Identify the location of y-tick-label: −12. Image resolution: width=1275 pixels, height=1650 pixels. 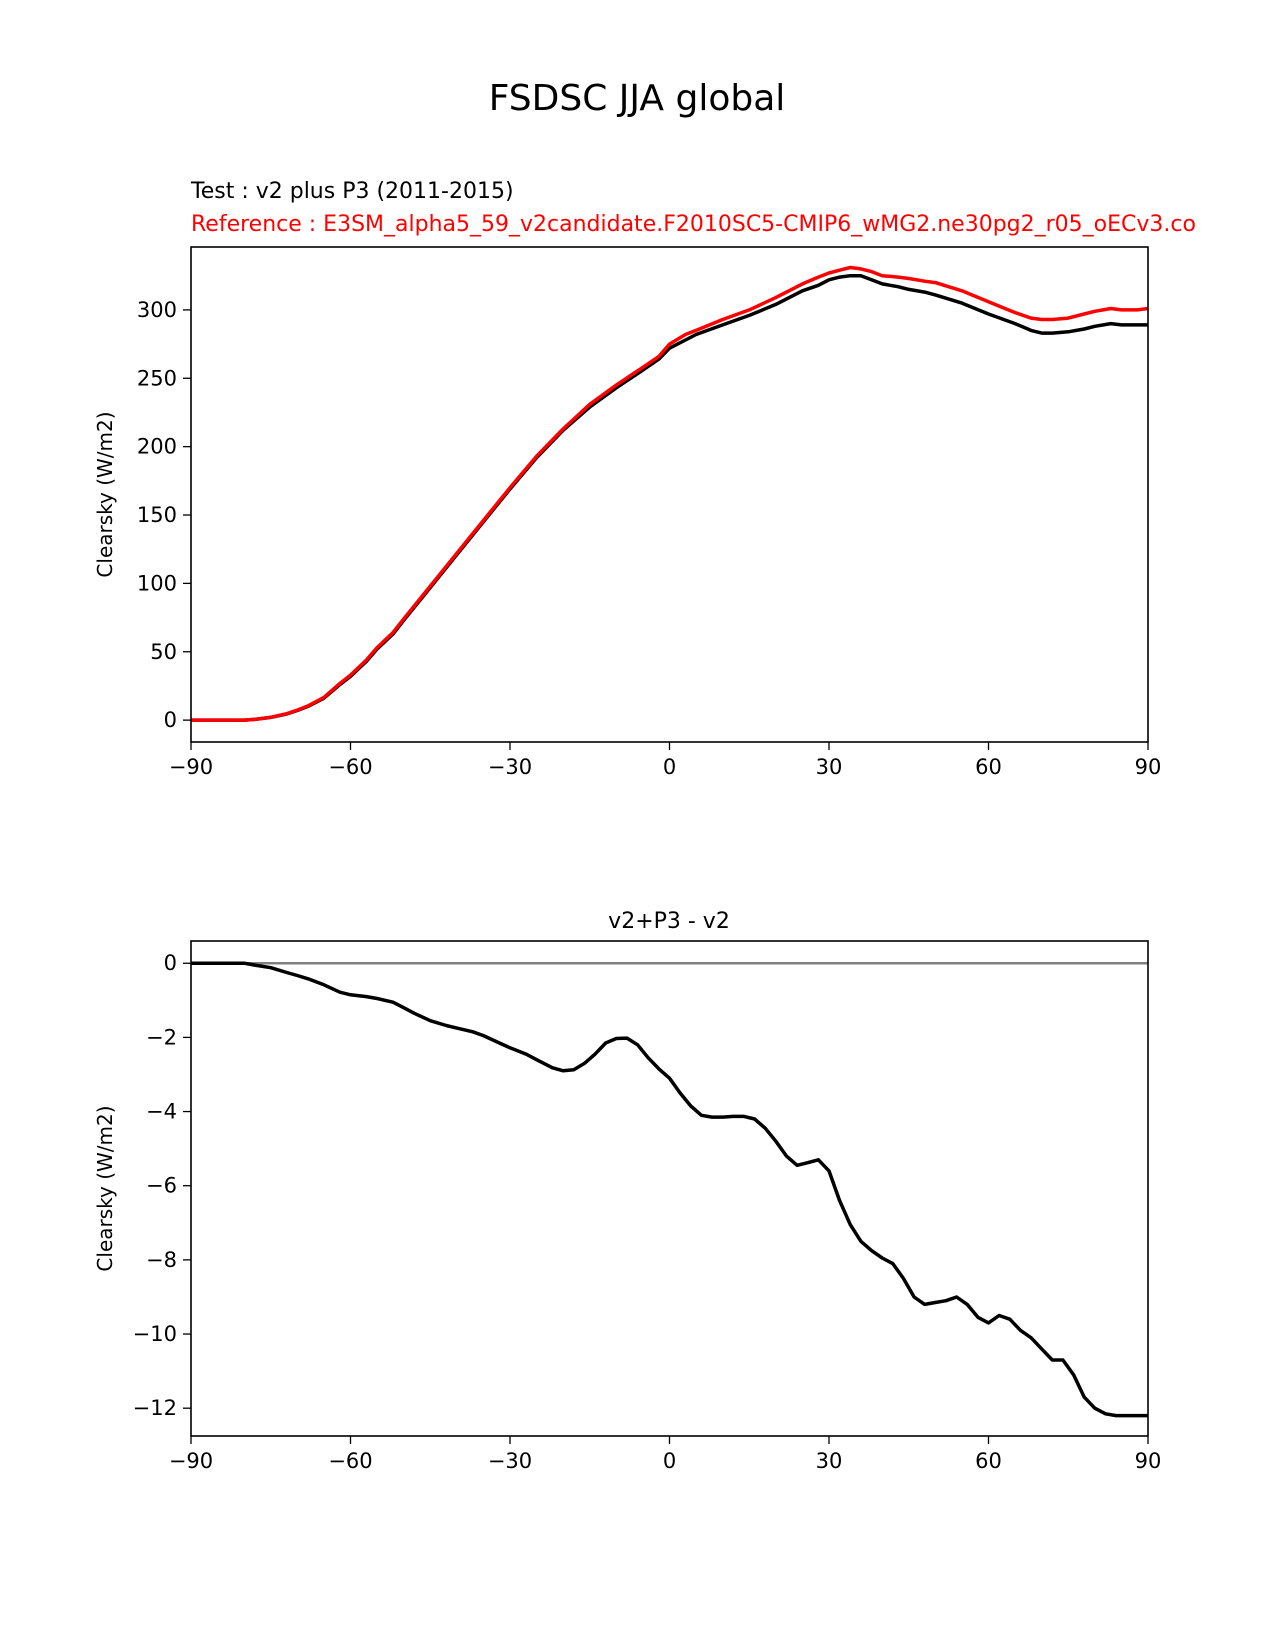
(155, 1408).